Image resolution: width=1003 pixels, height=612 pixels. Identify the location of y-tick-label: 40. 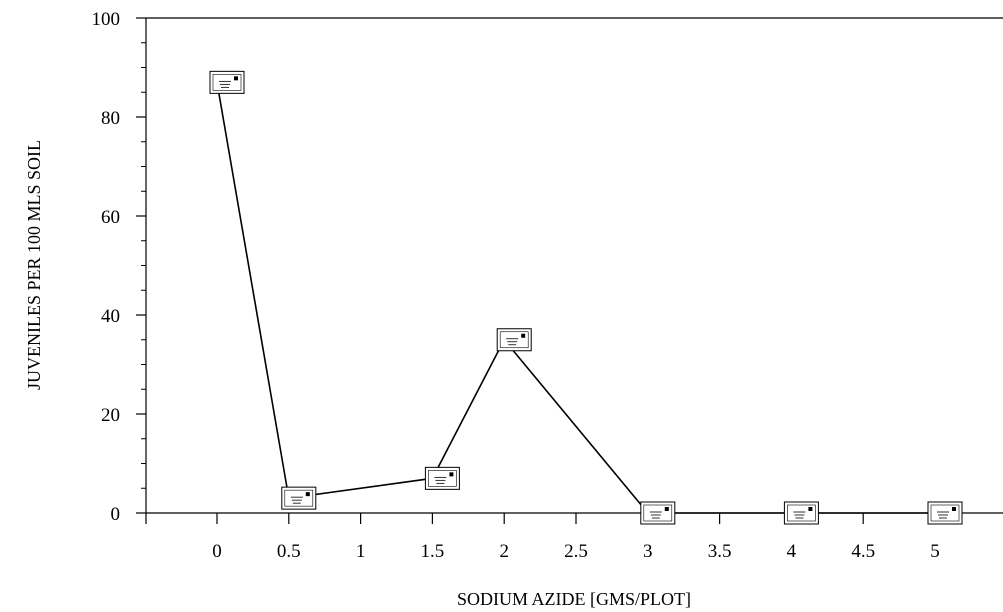
(110, 316).